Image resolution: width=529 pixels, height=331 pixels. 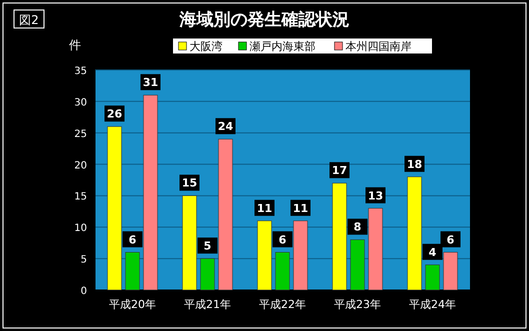 I want to click on legend-label: 大阪湾, so click(x=206, y=46).